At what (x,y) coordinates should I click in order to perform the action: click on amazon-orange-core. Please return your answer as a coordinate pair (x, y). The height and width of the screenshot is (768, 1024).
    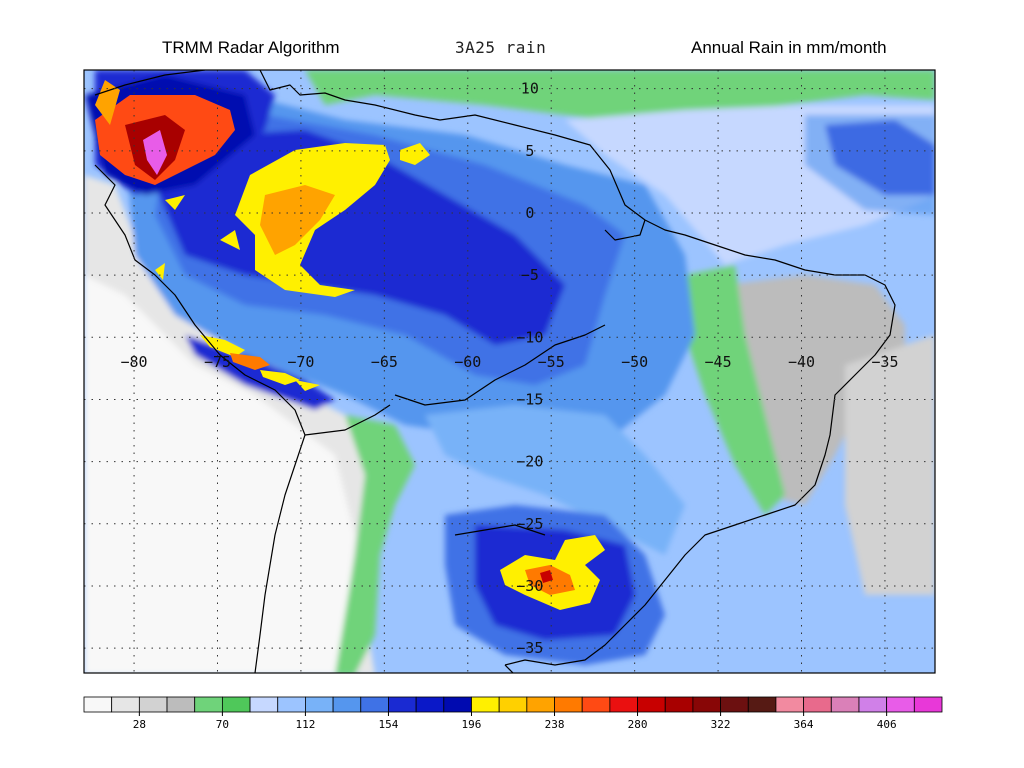
    Looking at the image, I should click on (297, 220).